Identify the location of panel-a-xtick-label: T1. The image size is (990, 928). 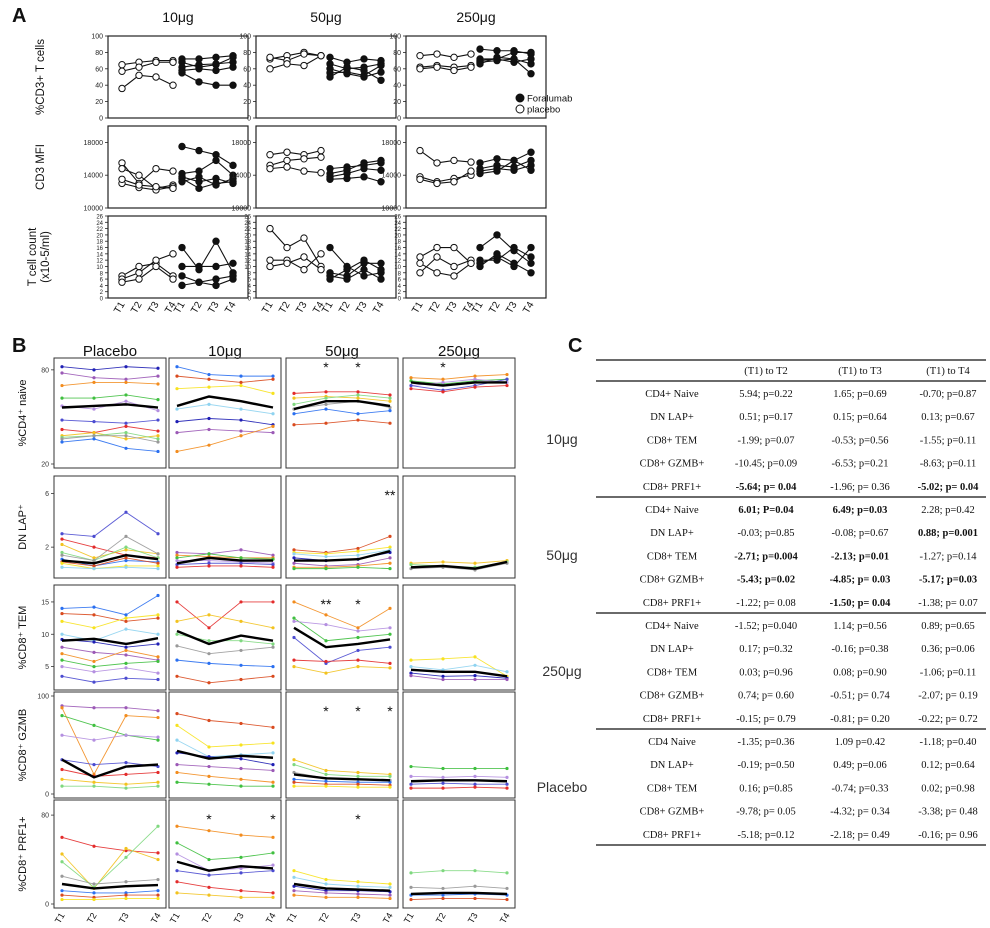
(418, 308).